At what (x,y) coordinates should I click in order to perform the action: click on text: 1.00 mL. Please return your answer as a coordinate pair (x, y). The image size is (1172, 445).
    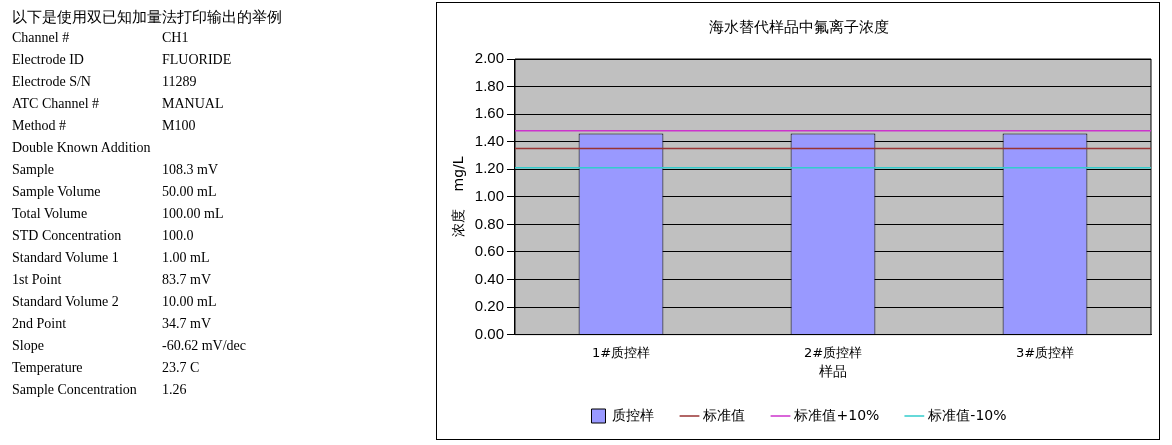
    Looking at the image, I should click on (186, 257).